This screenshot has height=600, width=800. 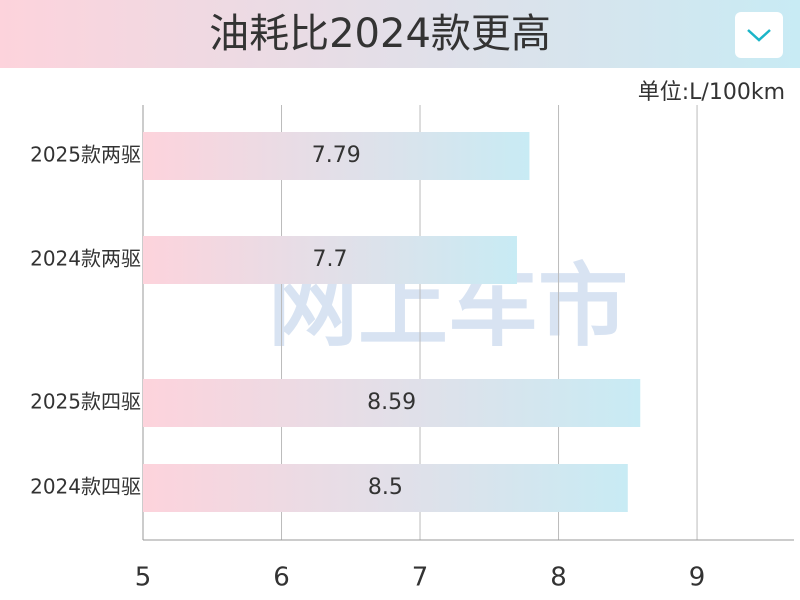 I want to click on value-label: 7.79, so click(x=336, y=155).